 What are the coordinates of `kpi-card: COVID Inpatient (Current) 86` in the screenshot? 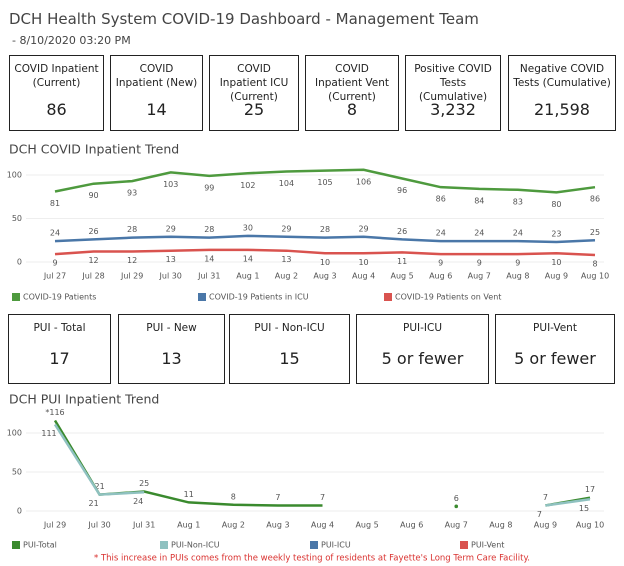 It's located at (56, 93).